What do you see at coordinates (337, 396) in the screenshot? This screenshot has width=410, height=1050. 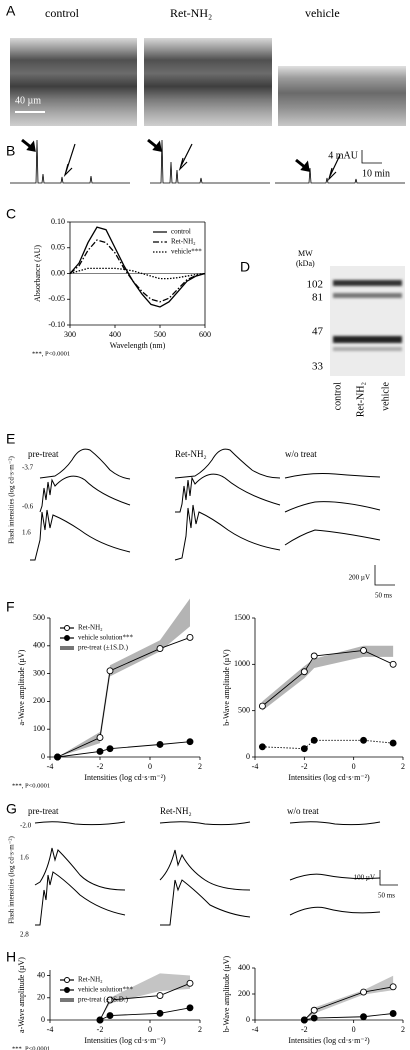 I see `lane-label: control` at bounding box center [337, 396].